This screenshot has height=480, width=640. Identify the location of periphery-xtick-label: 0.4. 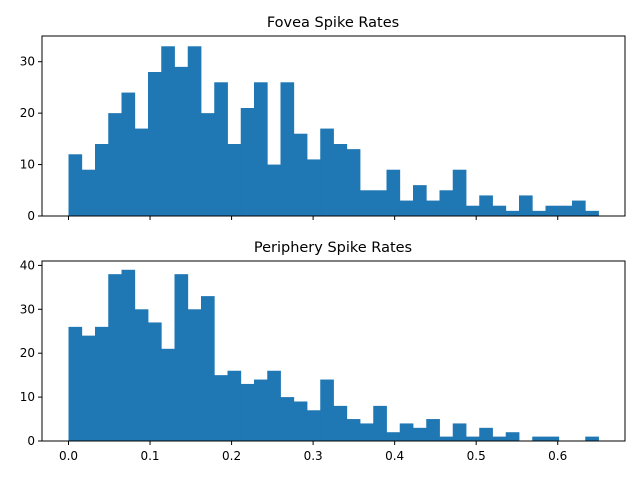
(394, 456).